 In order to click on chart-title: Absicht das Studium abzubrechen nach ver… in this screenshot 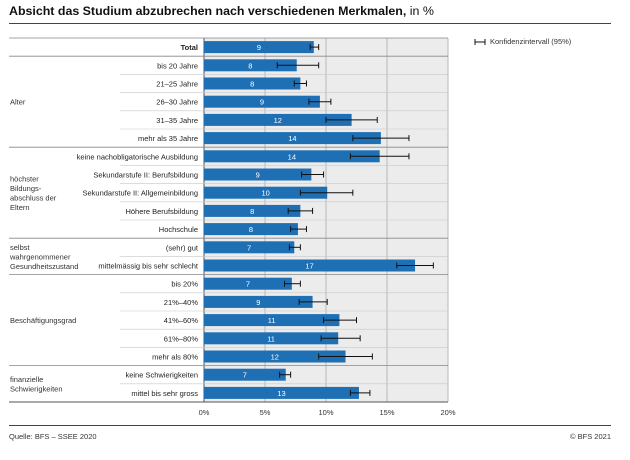, I will do `click(221, 11)`.